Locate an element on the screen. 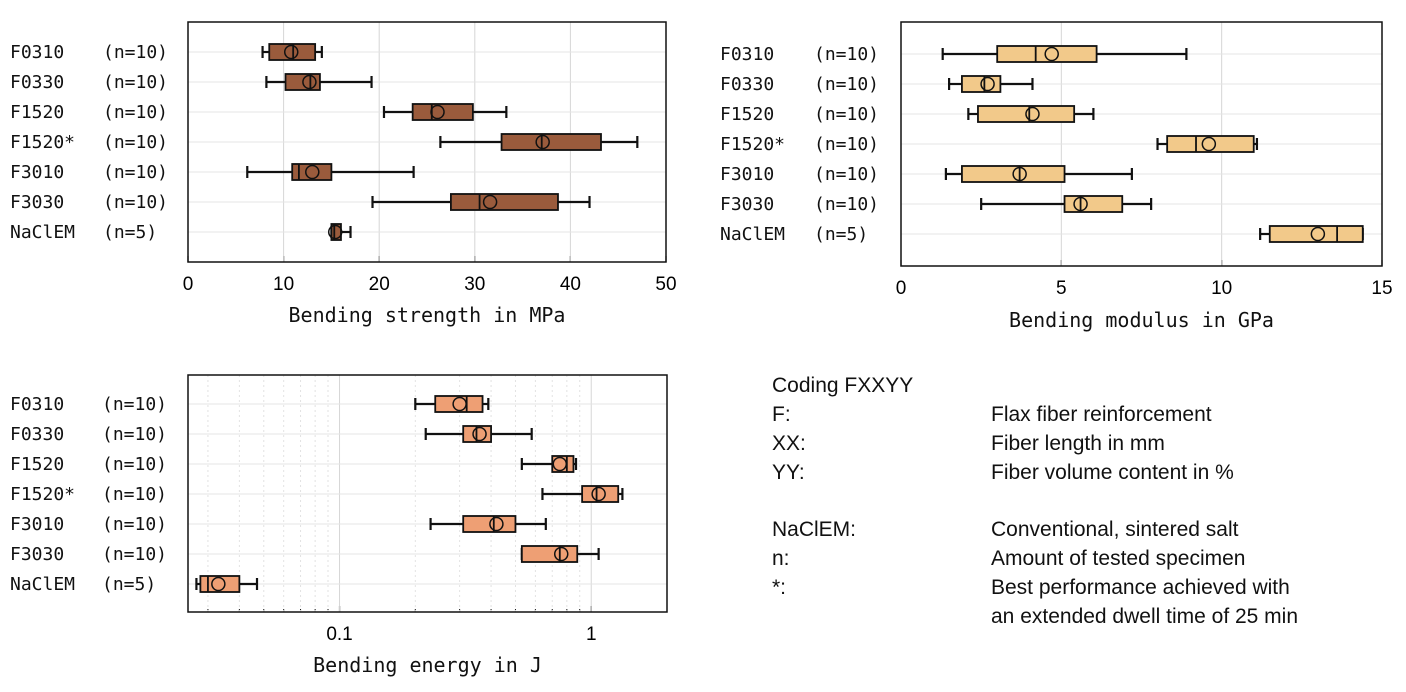 The height and width of the screenshot is (692, 1406). legend-desc: Best performance achieved with is located at coordinates (1140, 587).